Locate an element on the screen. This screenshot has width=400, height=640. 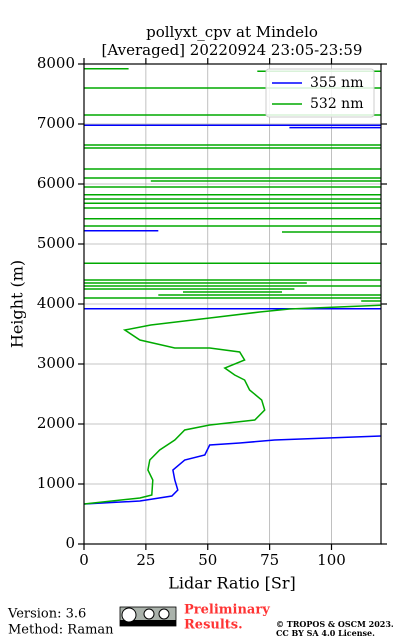
preliminary: Preliminary is located at coordinates (227, 610).